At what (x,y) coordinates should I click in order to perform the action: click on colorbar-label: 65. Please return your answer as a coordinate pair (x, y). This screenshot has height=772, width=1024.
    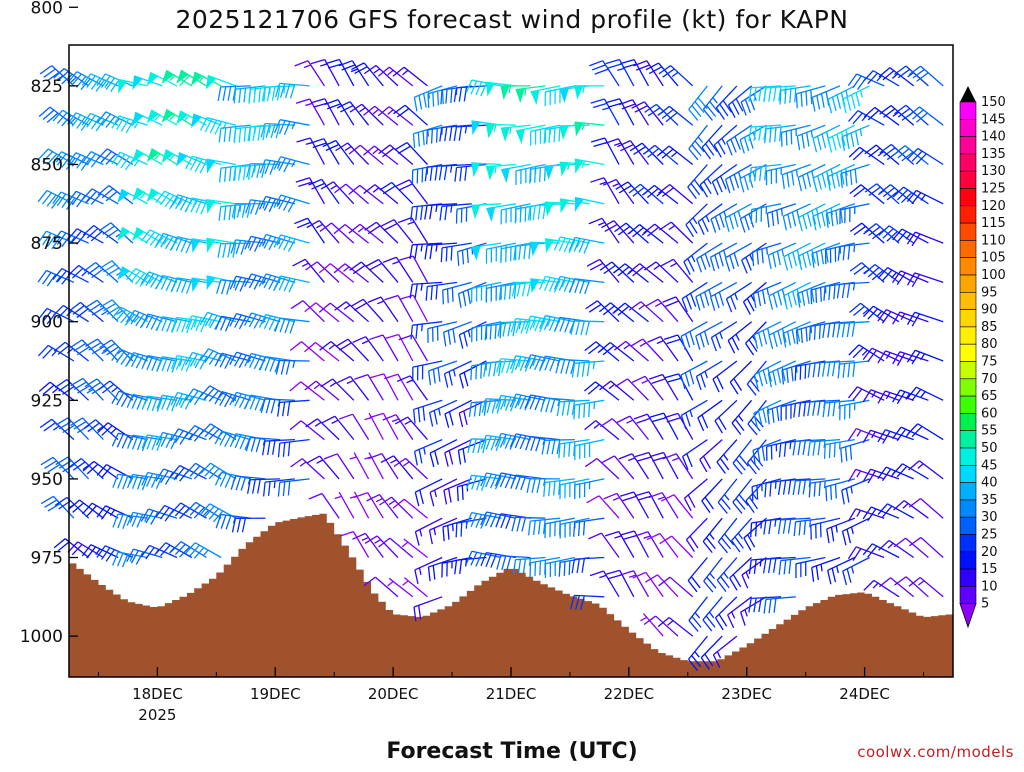
    Looking at the image, I should click on (989, 396).